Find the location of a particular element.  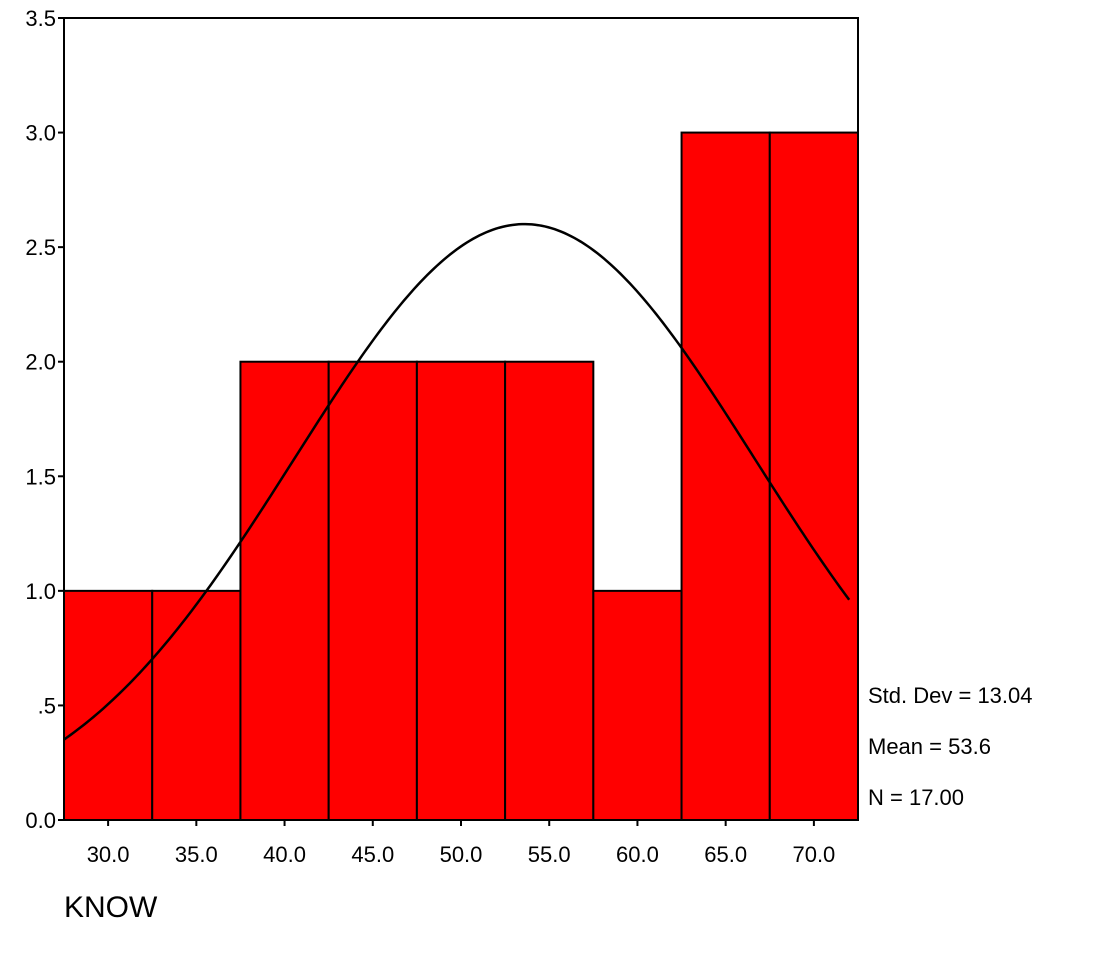

y-tick-label-2: 1.0 is located at coordinates (40, 591).